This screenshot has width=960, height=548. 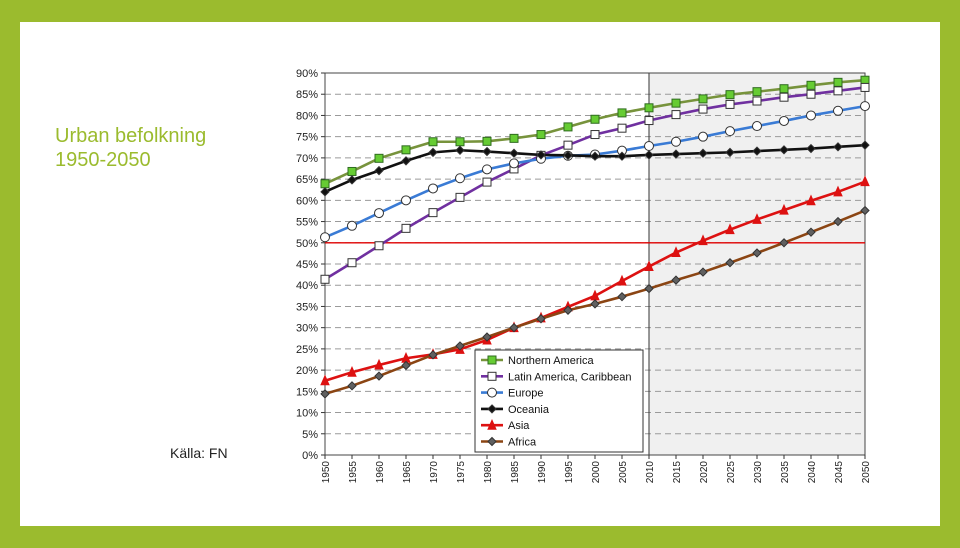 What do you see at coordinates (380, 472) in the screenshot?
I see `x-tick-label: 1960` at bounding box center [380, 472].